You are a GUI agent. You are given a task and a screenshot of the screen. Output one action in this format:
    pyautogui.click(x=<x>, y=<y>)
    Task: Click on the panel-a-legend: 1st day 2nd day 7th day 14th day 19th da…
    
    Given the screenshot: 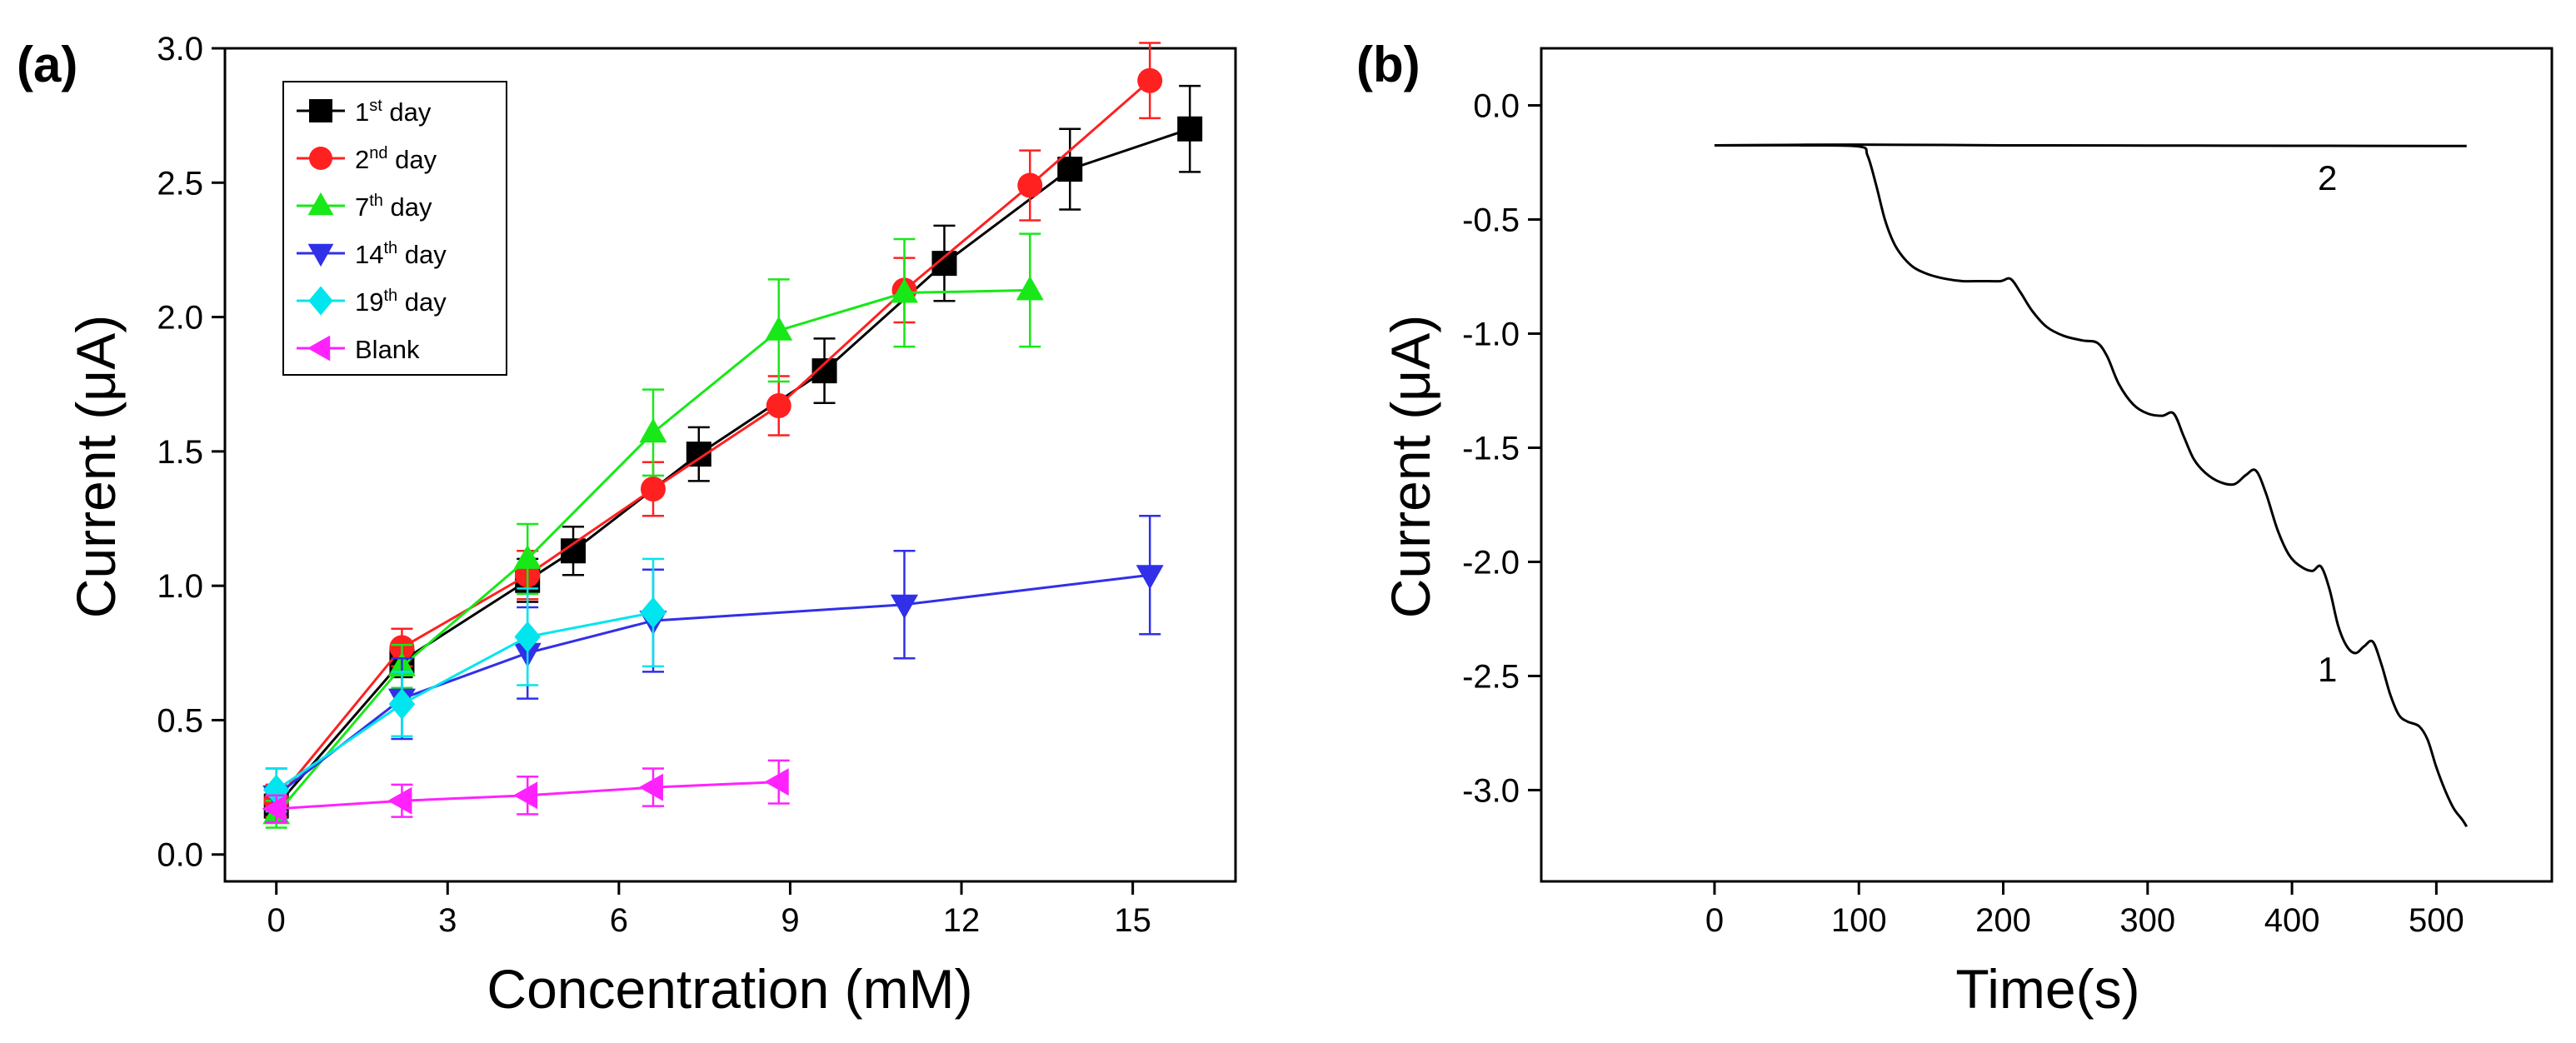 What is the action you would take?
    pyautogui.click(x=394, y=228)
    